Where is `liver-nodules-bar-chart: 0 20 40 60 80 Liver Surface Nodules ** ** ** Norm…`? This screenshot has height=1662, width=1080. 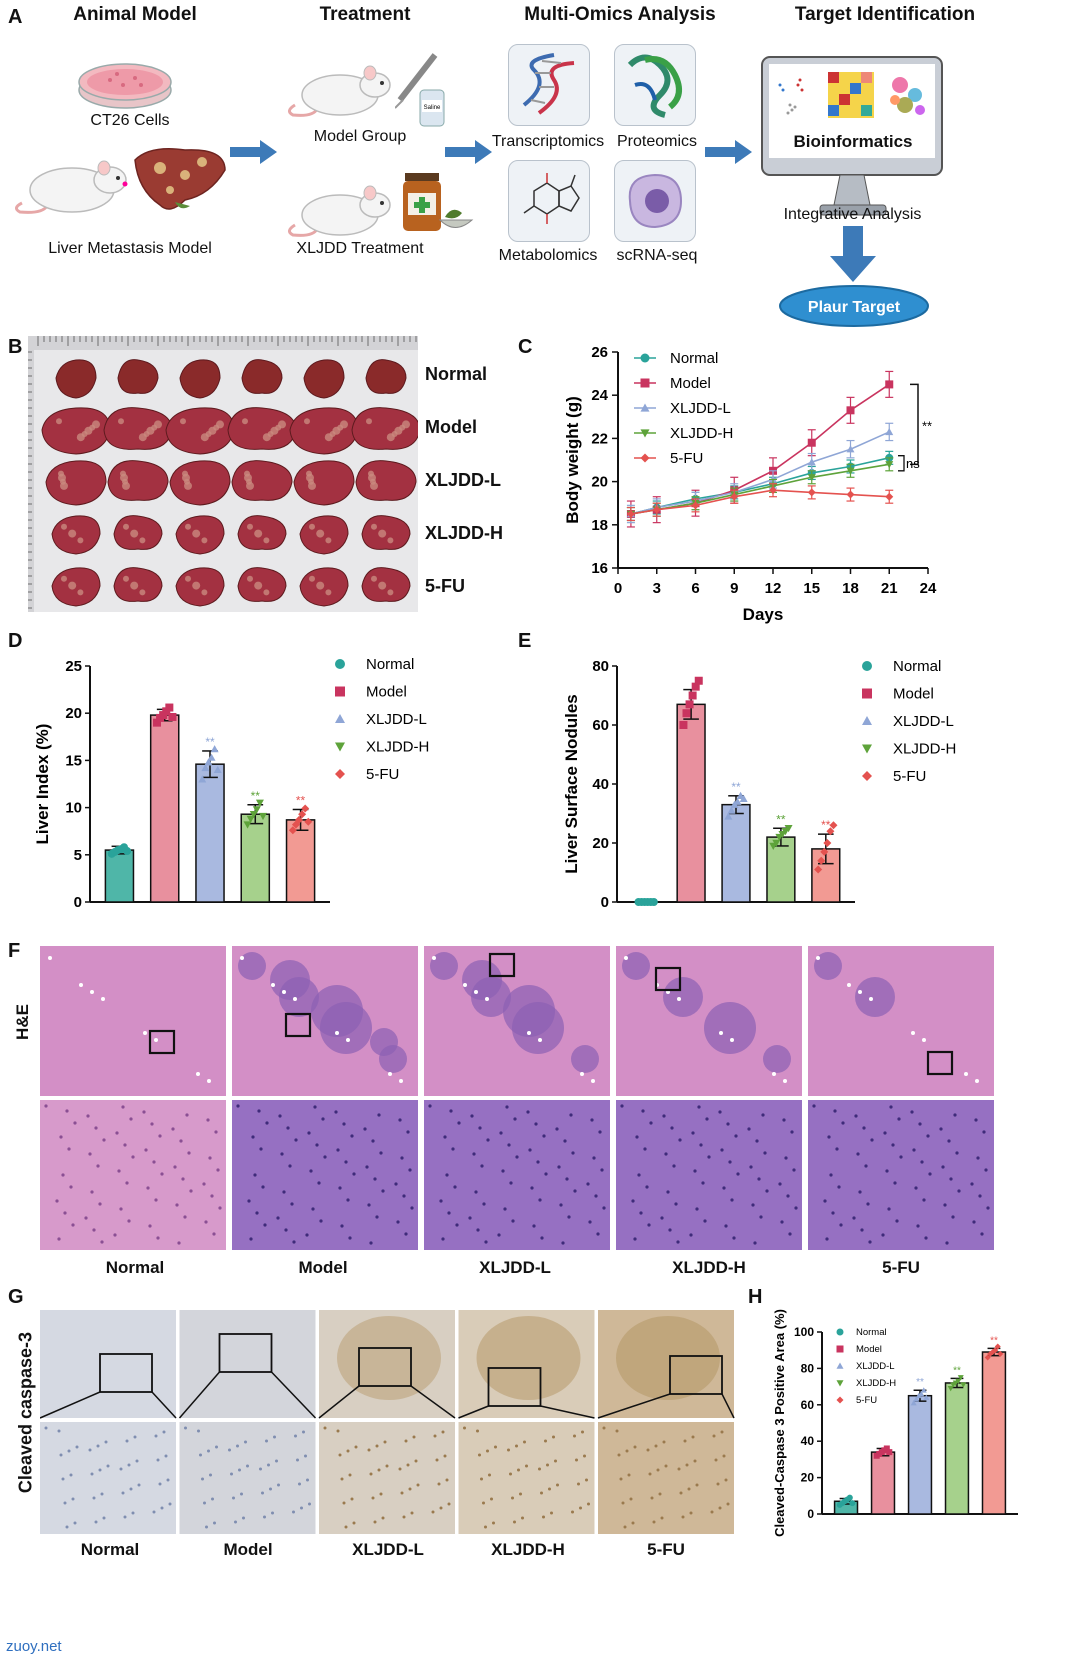 liver-nodules-bar-chart: 0 20 40 60 80 Liver Surface Nodules ** ** ** Norm… is located at coordinates (759, 784).